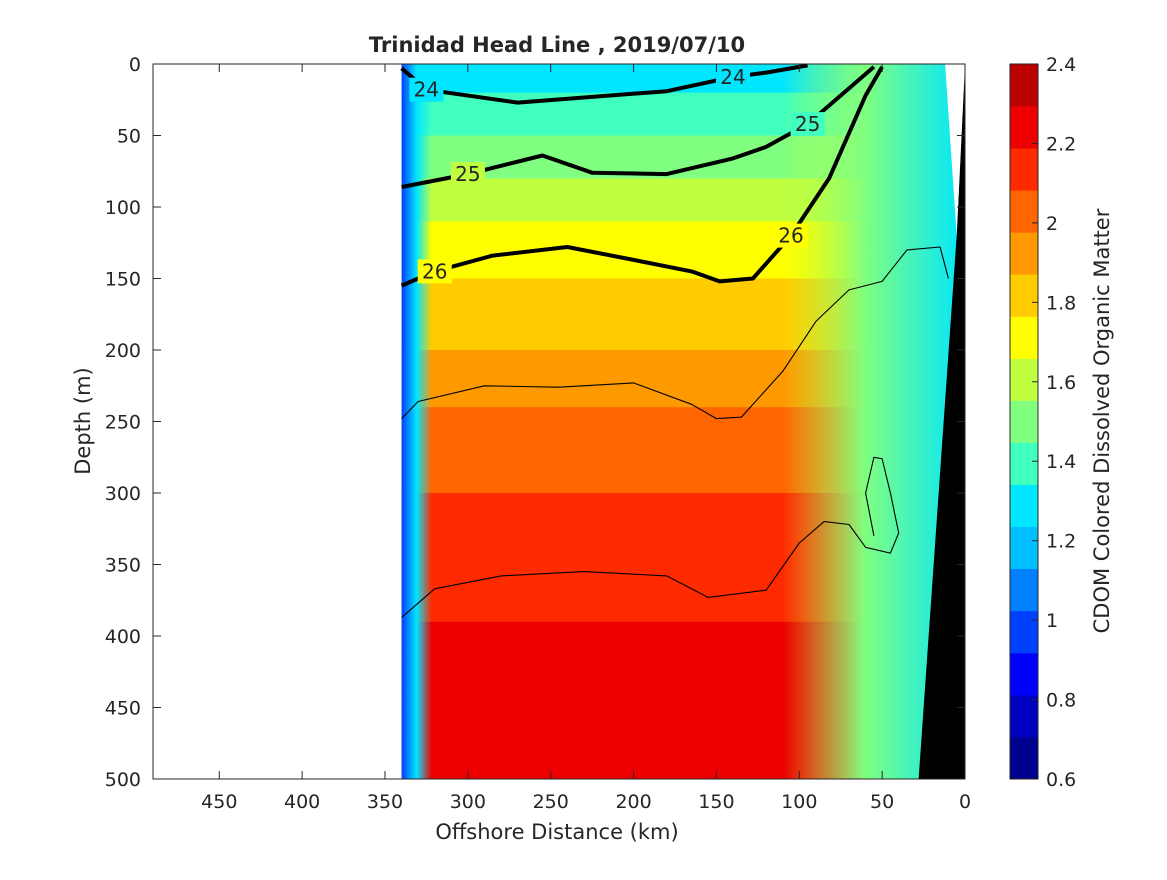 Image resolution: width=1167 pixels, height=880 pixels. Describe the element at coordinates (1052, 224) in the screenshot. I see `colorbar-tick-label: 2` at that location.